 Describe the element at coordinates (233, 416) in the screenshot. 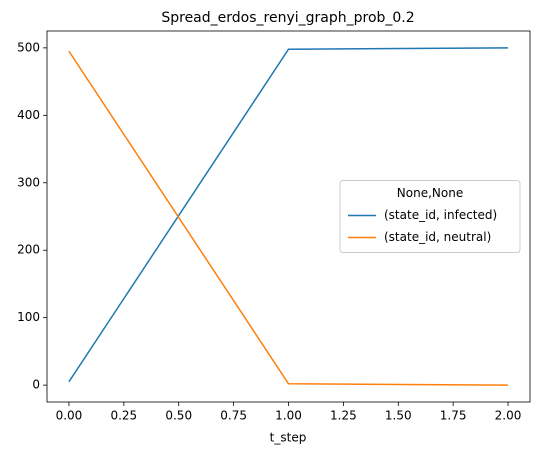

I see `x-tick-label: 0.75` at that location.